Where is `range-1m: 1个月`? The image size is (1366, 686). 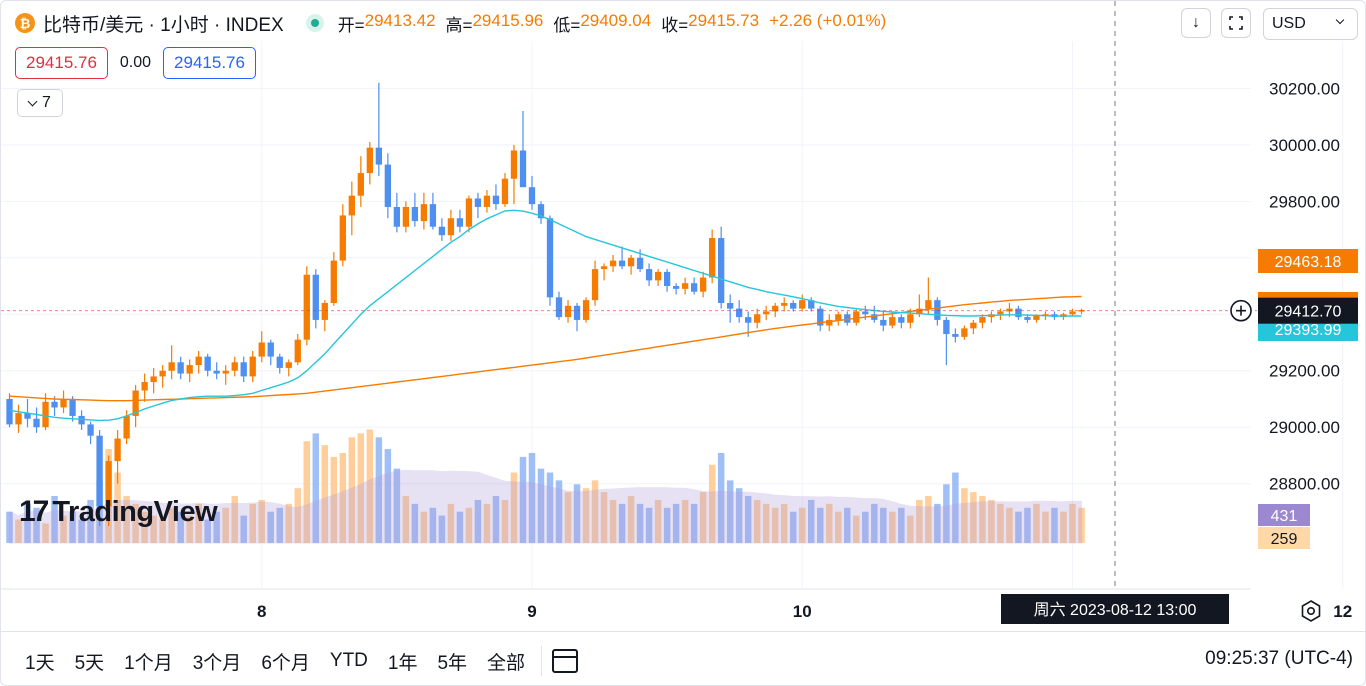
range-1m: 1个月 is located at coordinates (148, 663).